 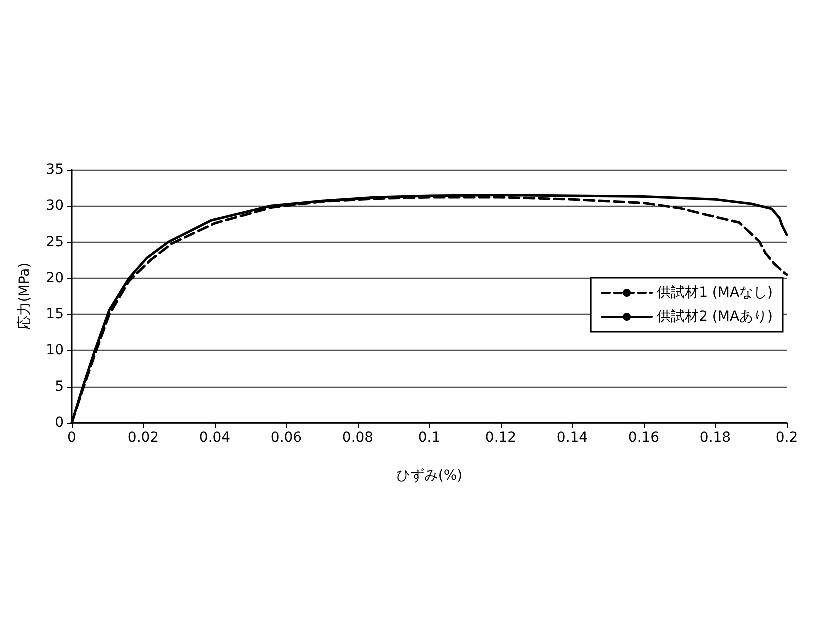 I want to click on legend-label: 供試材1 (MAなし), so click(x=715, y=293).